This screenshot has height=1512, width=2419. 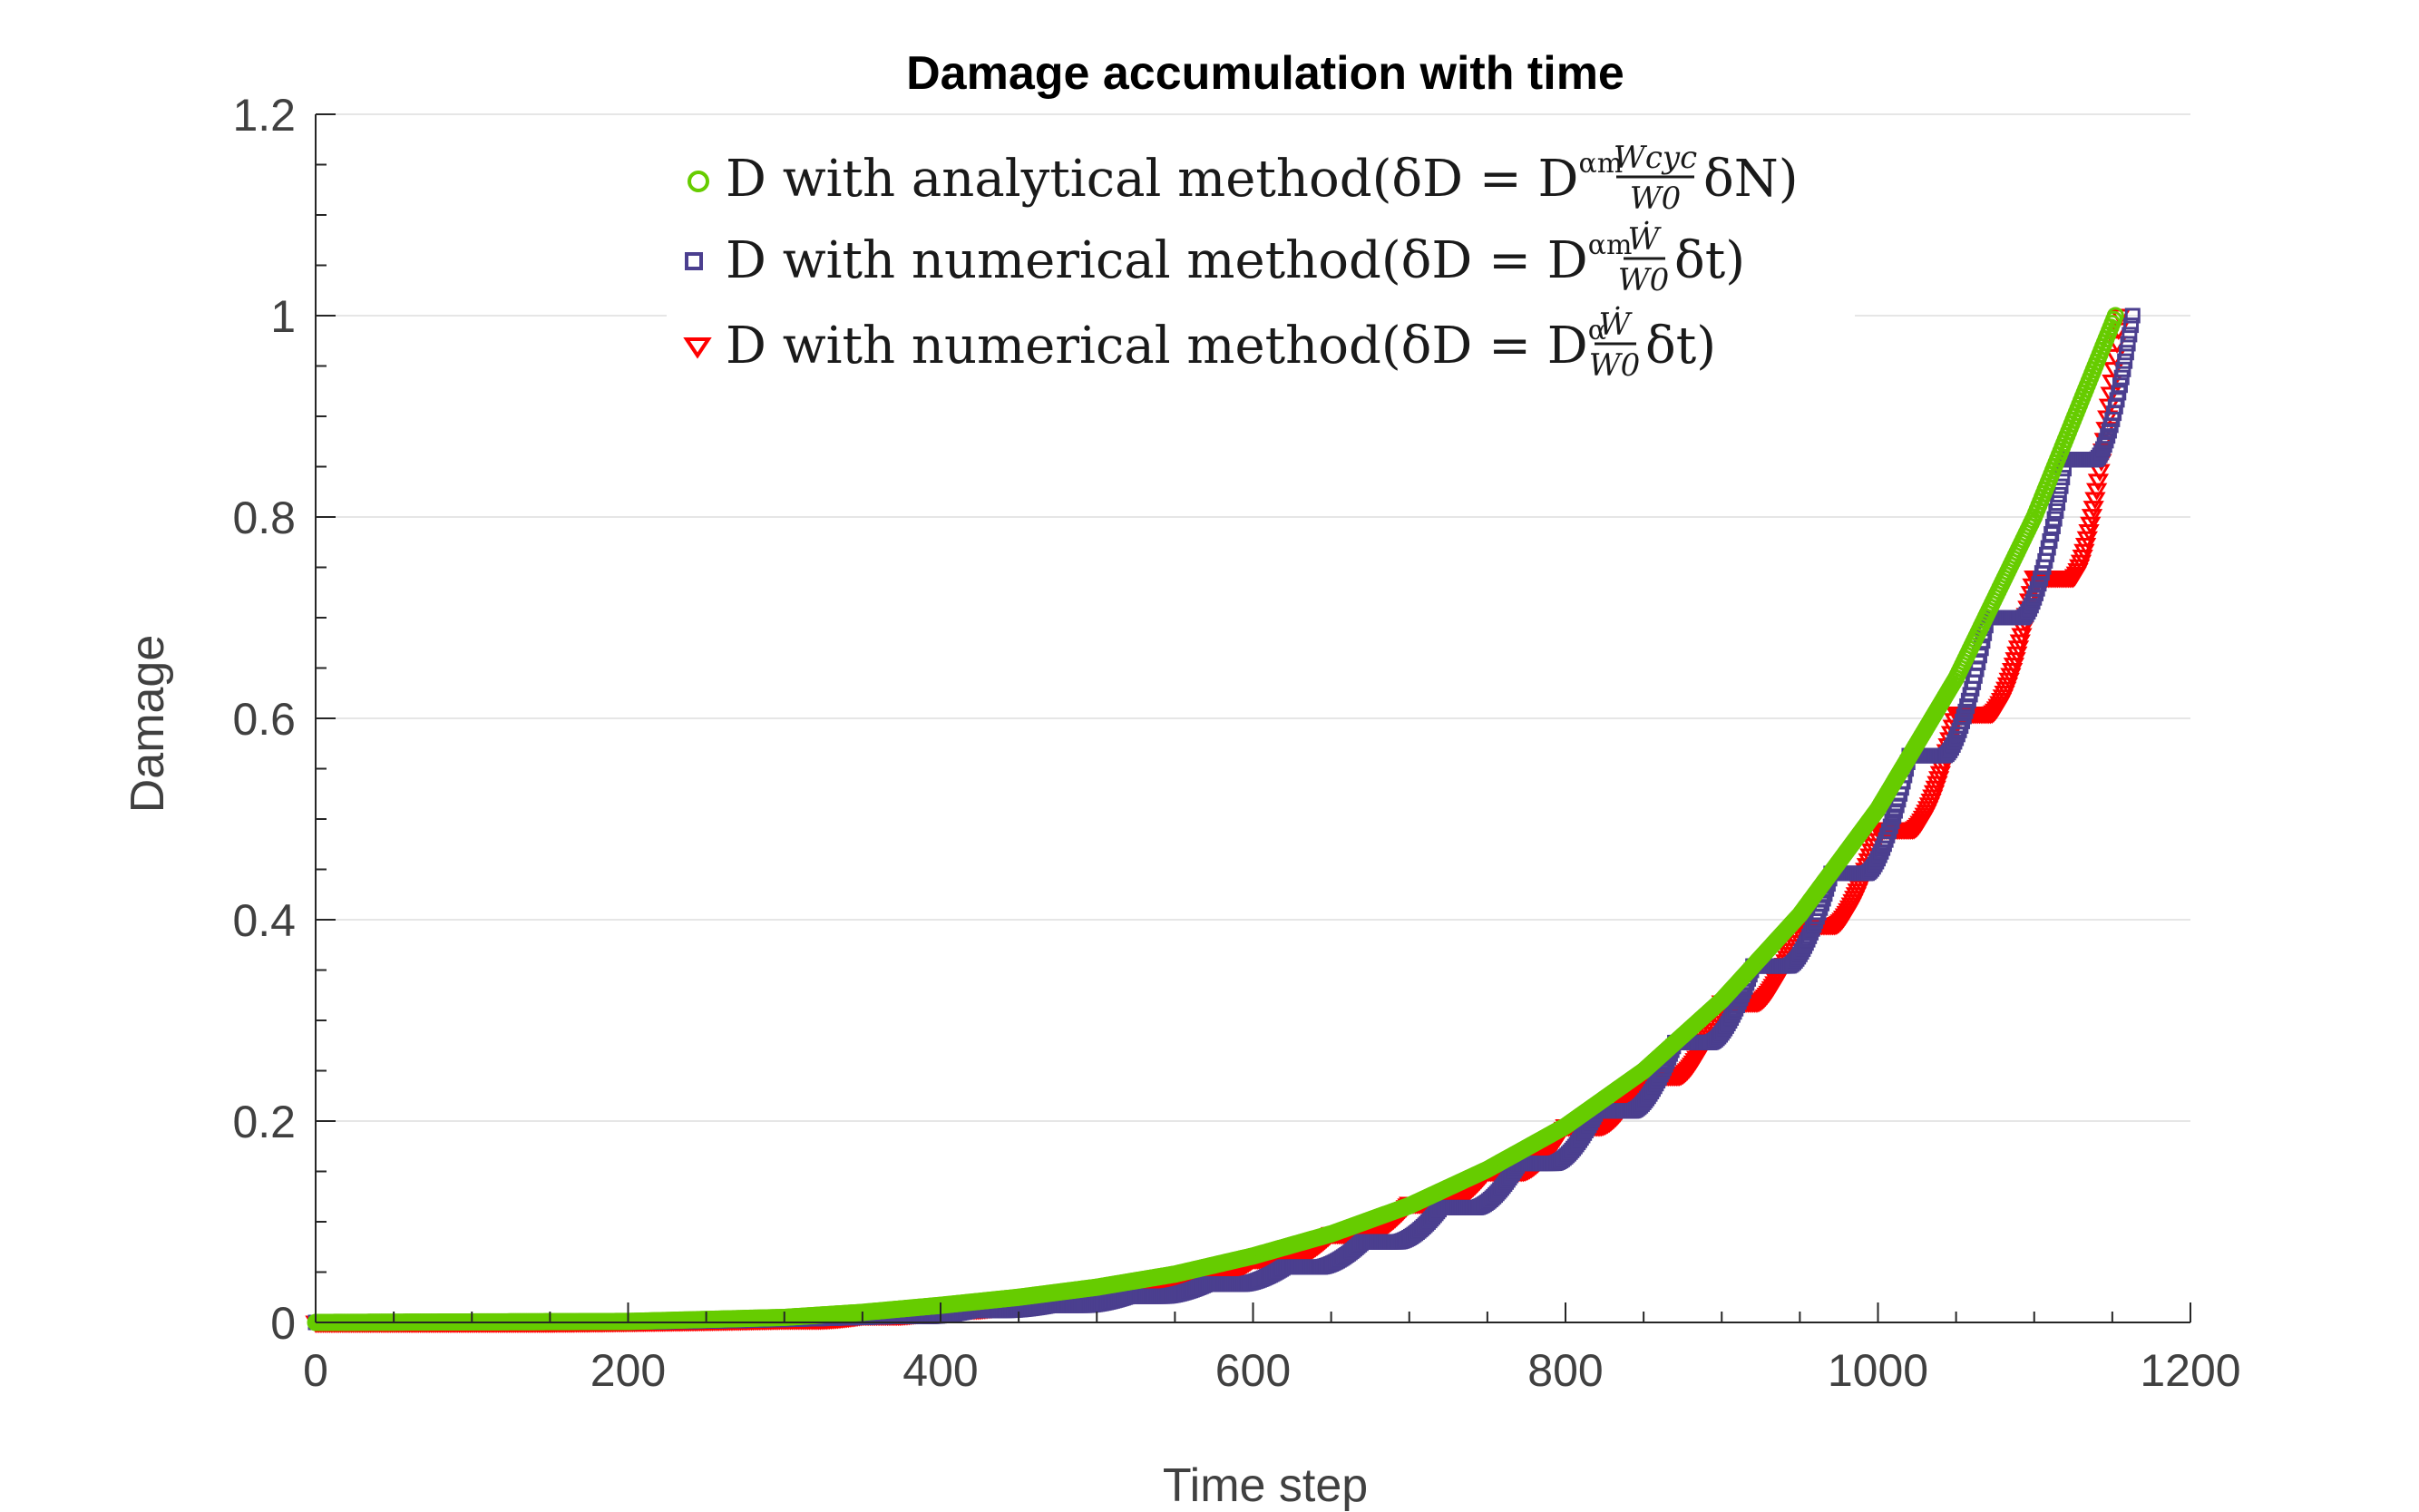 I want to click on legend-box, so click(x=1261, y=267).